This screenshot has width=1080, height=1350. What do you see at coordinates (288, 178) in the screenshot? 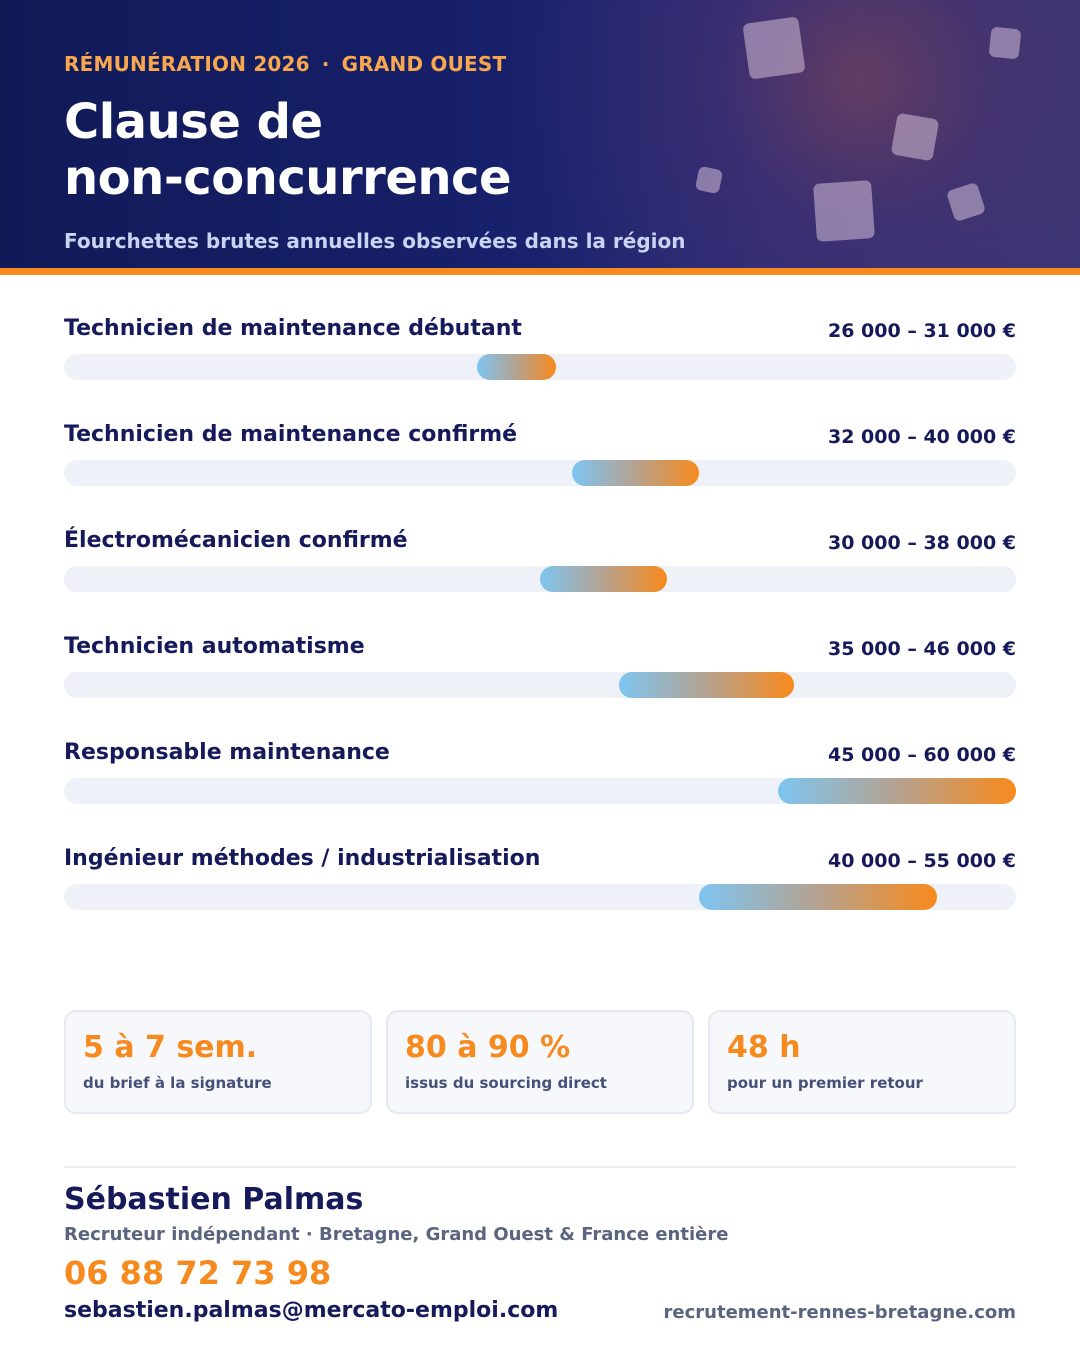
I see `page-title-line-2: non-concurrence` at bounding box center [288, 178].